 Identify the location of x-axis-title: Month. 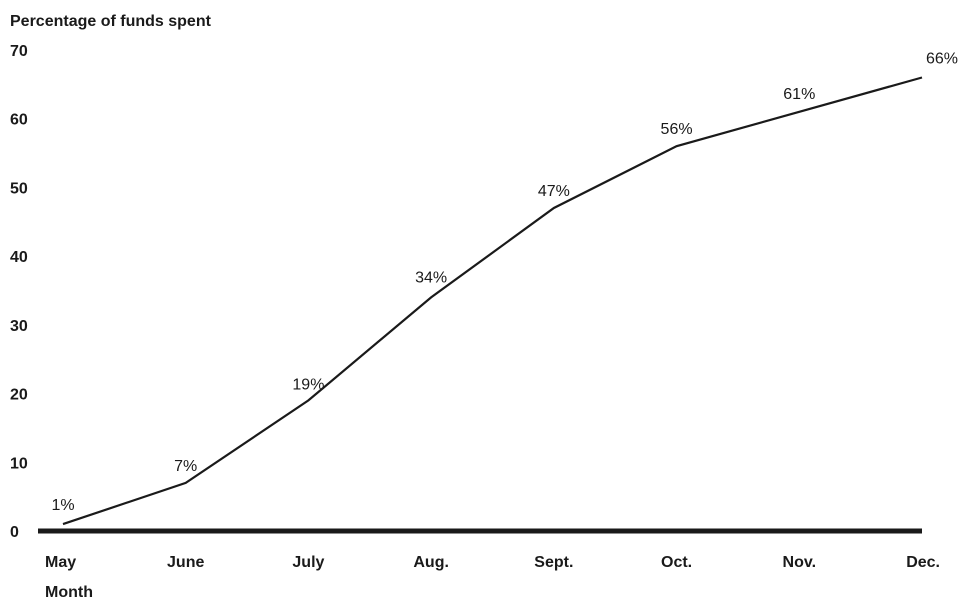
(69, 592).